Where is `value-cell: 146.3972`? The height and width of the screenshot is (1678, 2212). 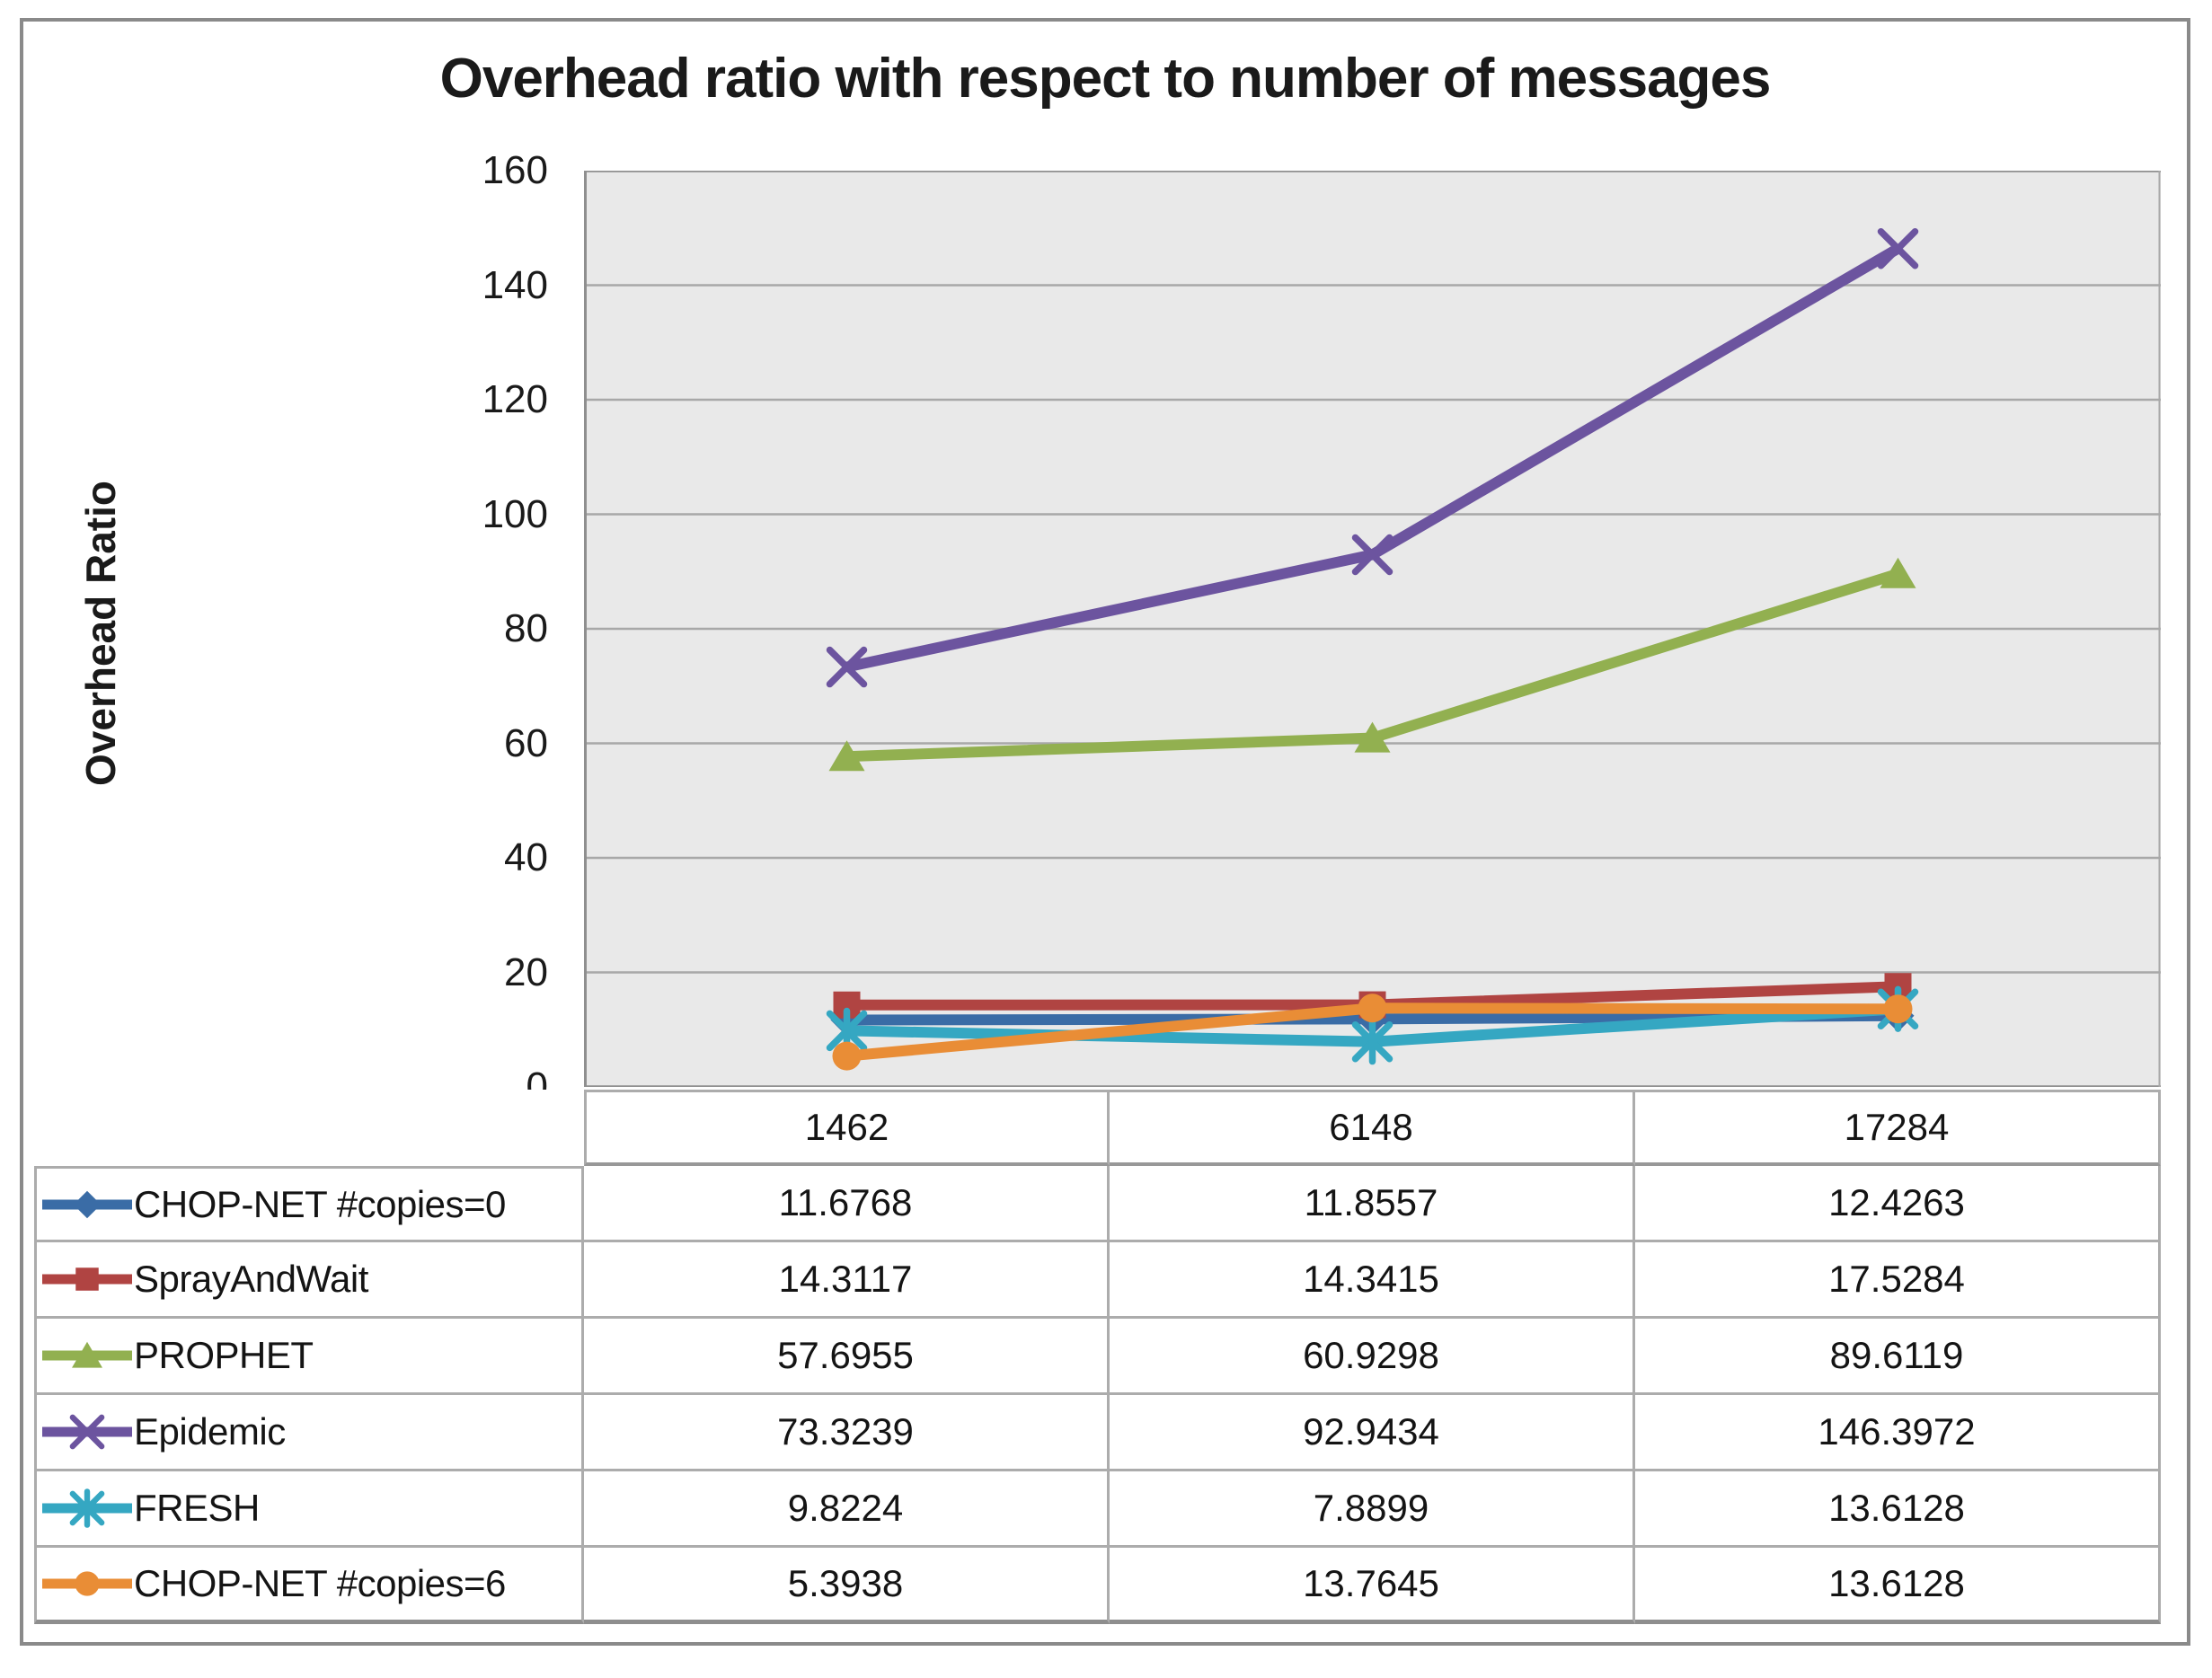
value-cell: 146.3972 is located at coordinates (1898, 1433).